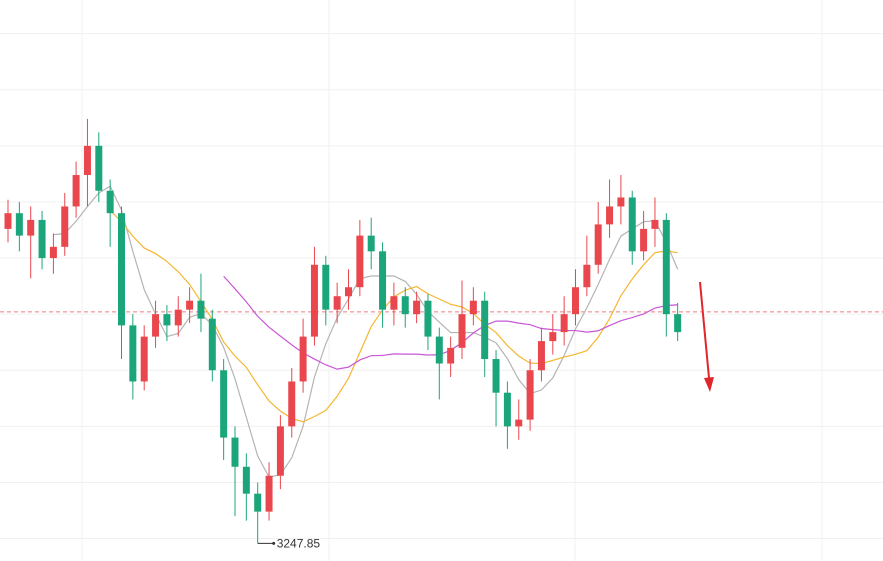 The image size is (883, 561). Describe the element at coordinates (274, 543) in the screenshot. I see `low-pointer-dot` at that location.